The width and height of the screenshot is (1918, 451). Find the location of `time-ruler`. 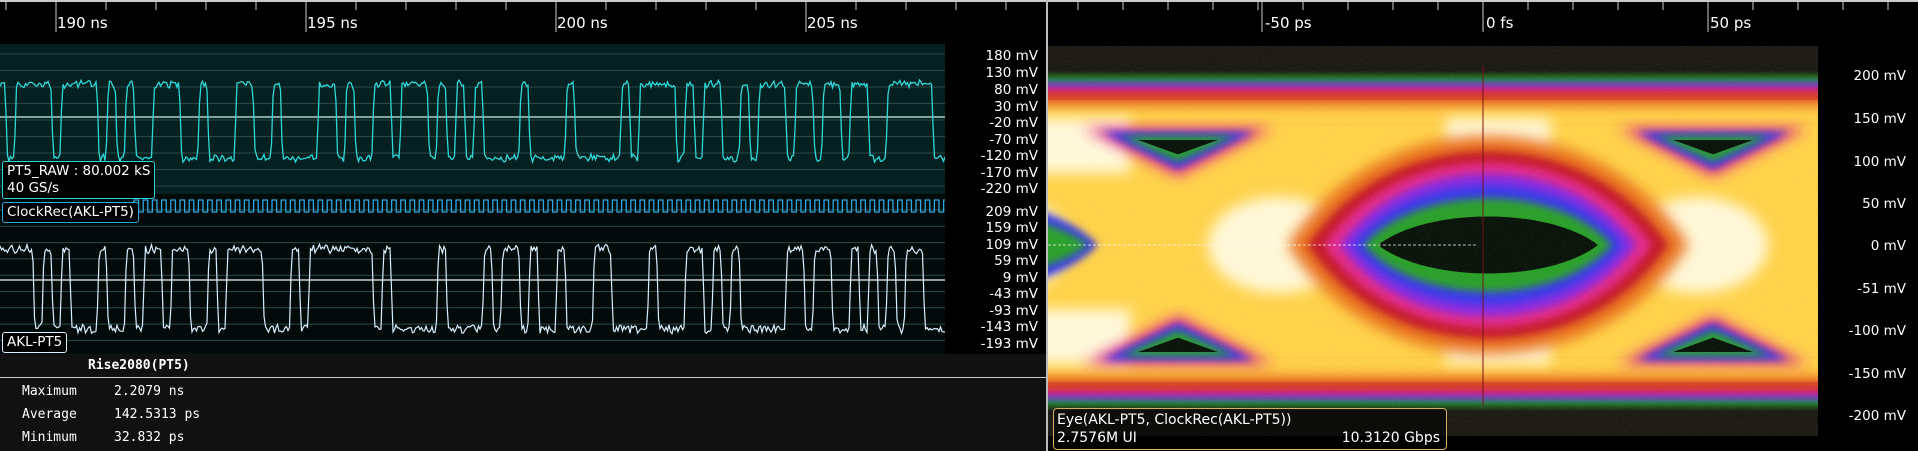

time-ruler is located at coordinates (523, 16).